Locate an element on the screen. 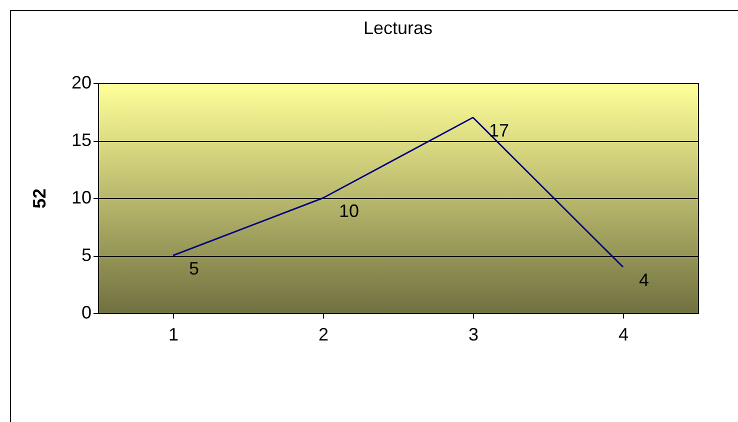  data-label: 17 is located at coordinates (499, 130).